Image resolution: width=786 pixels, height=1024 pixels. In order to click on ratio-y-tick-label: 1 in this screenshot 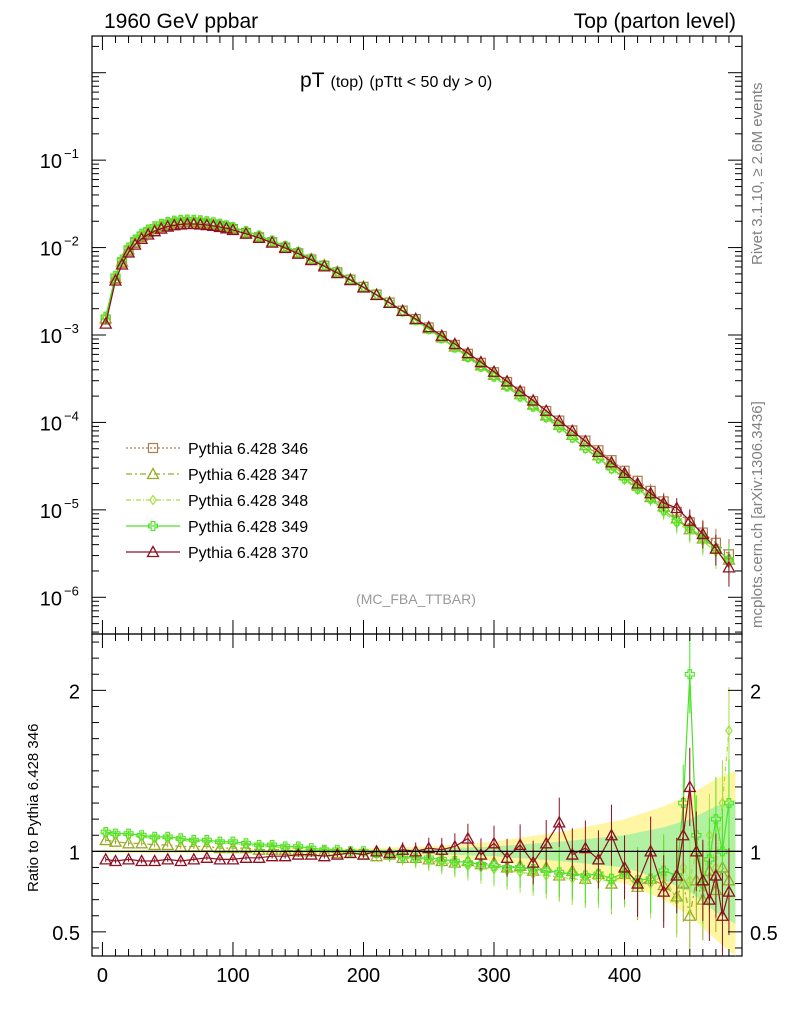, I will do `click(74, 853)`.